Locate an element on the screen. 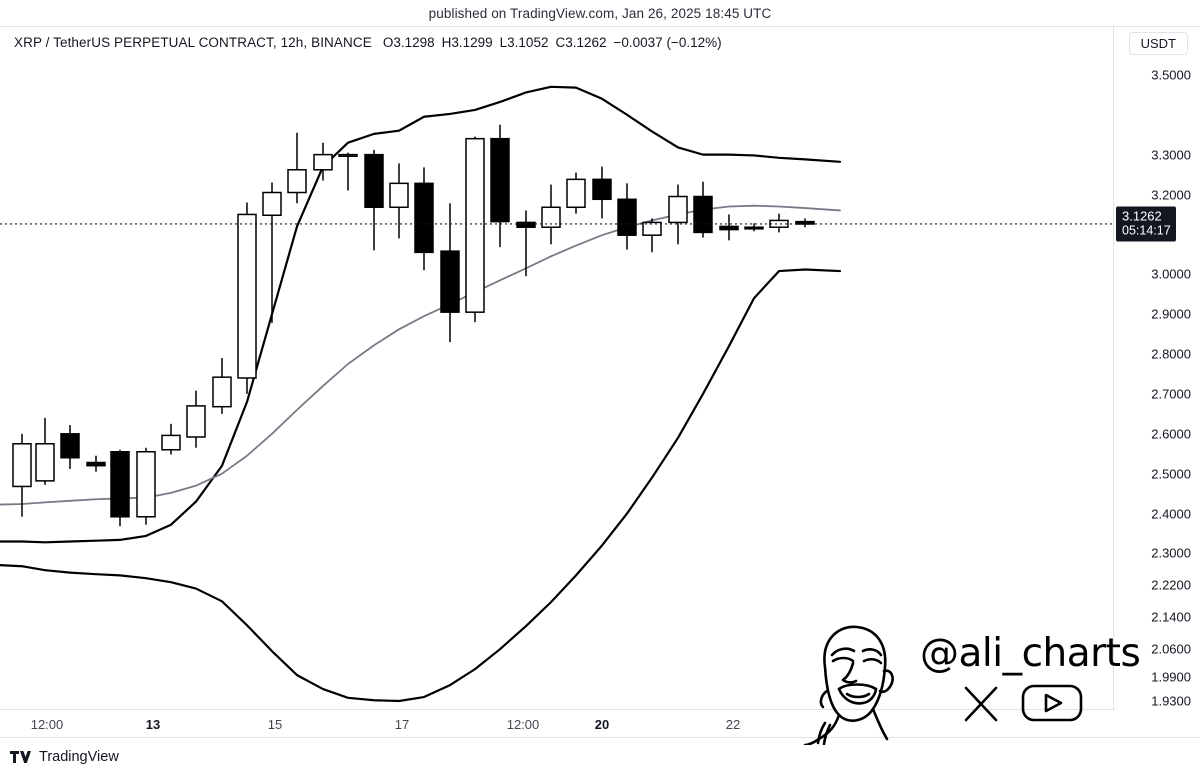  price-tick-label: 1.9300 is located at coordinates (1171, 701).